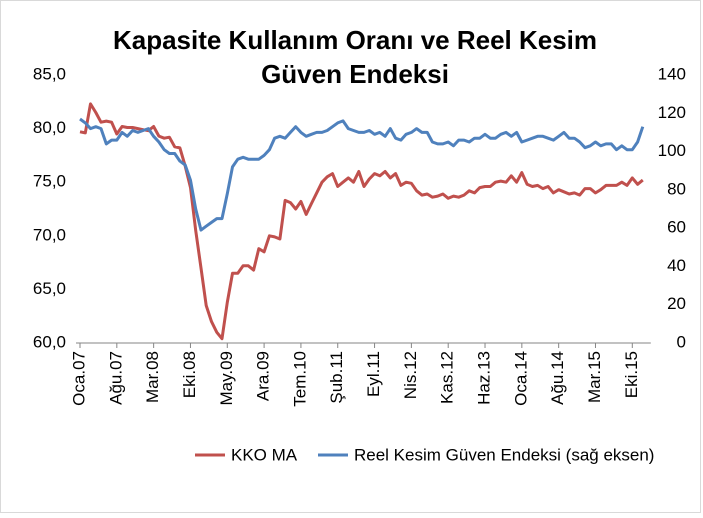  I want to click on x-tick-label: Mar.15, so click(594, 377).